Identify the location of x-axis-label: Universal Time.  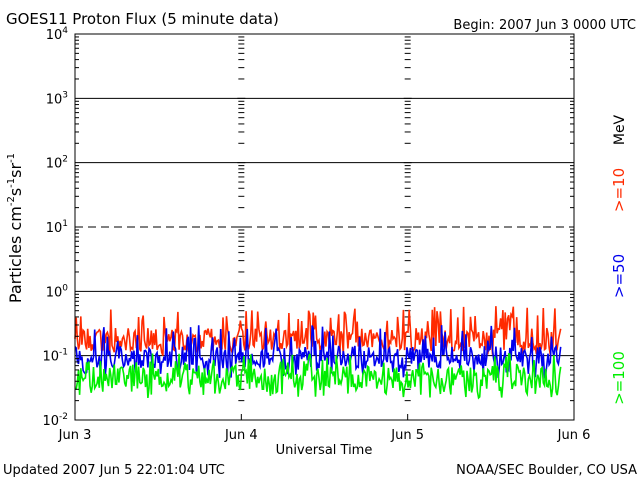
(324, 450).